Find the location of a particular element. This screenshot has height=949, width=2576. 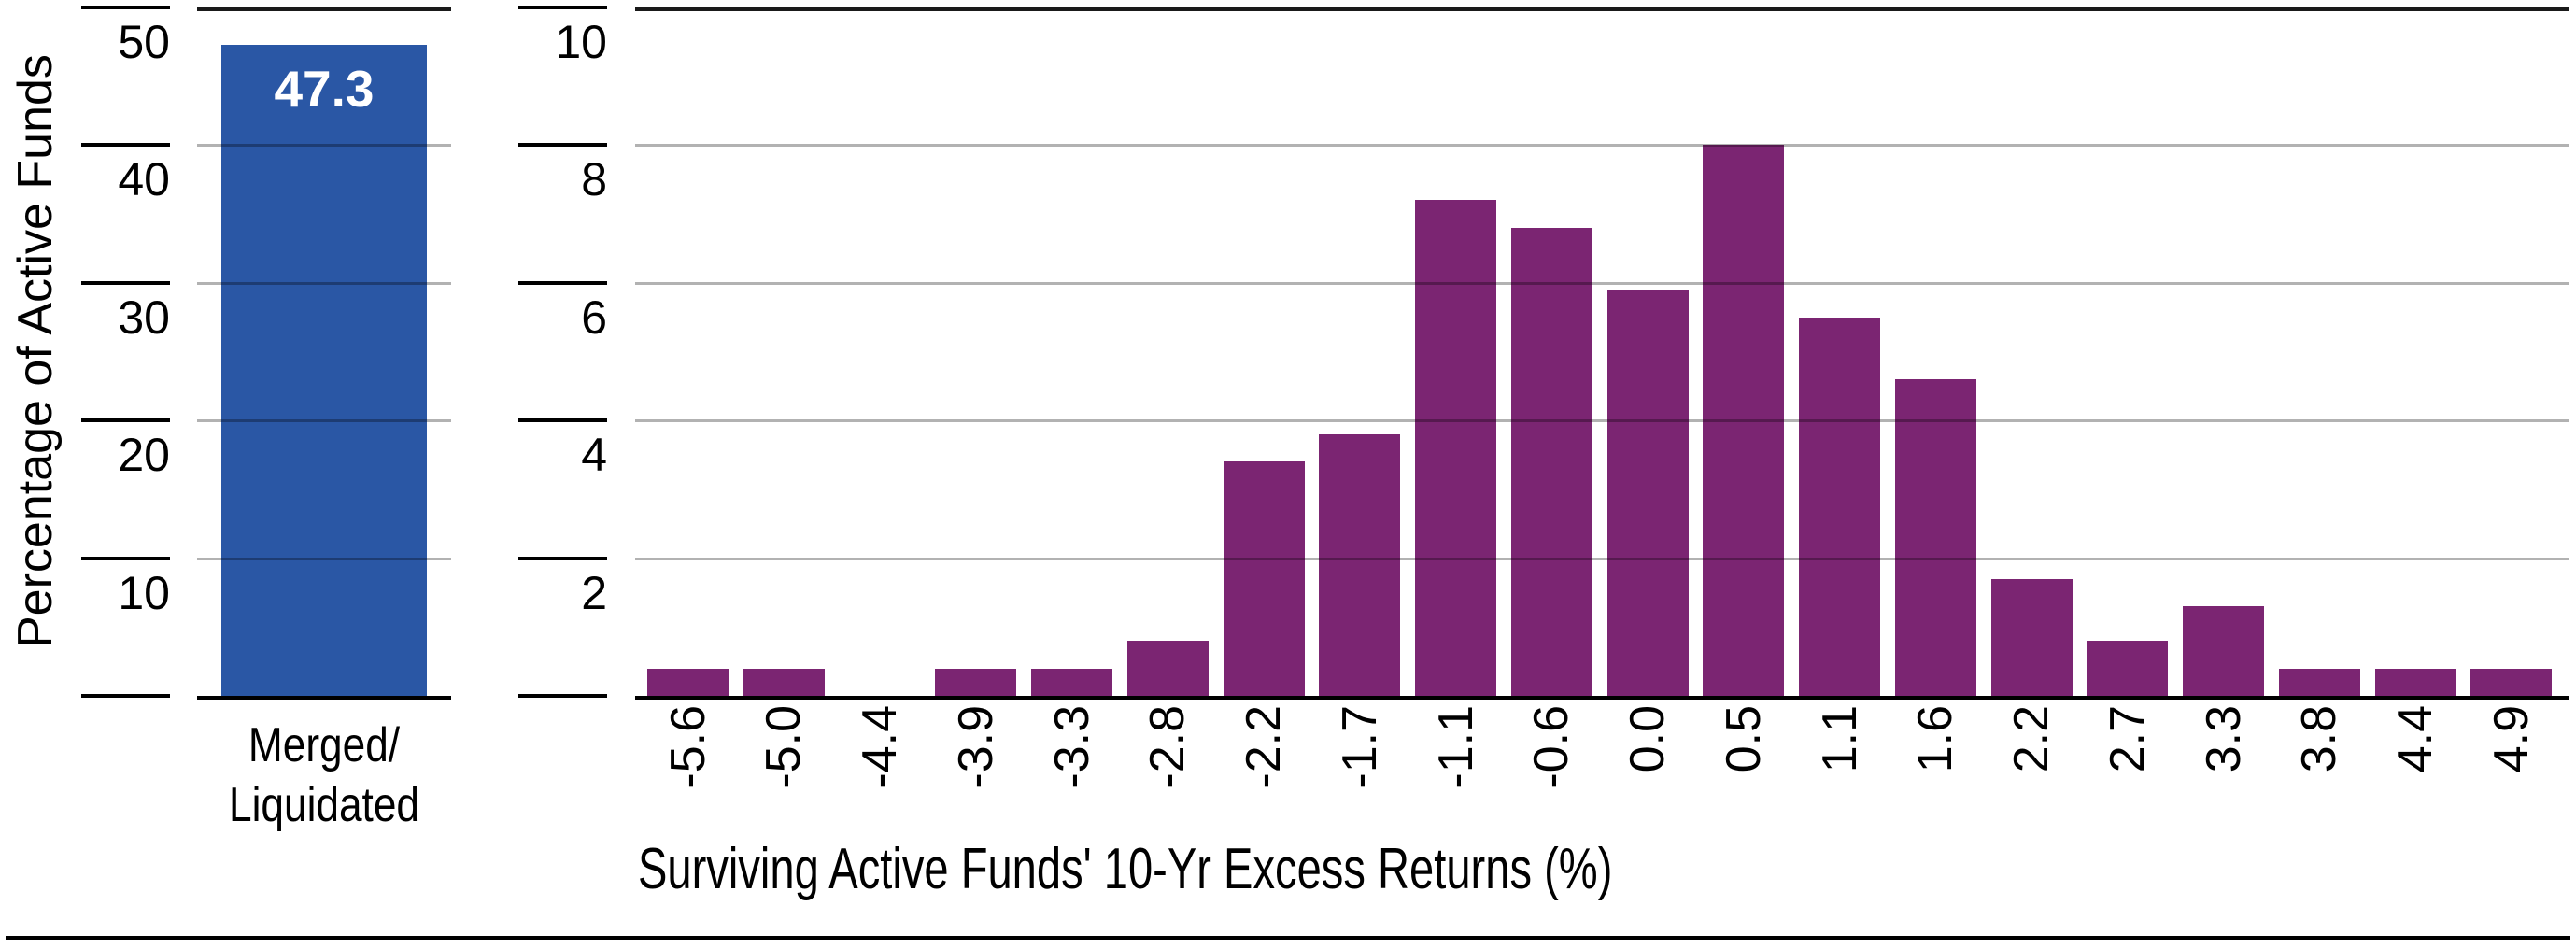

x-tick-label: -3.3 is located at coordinates (1071, 747).